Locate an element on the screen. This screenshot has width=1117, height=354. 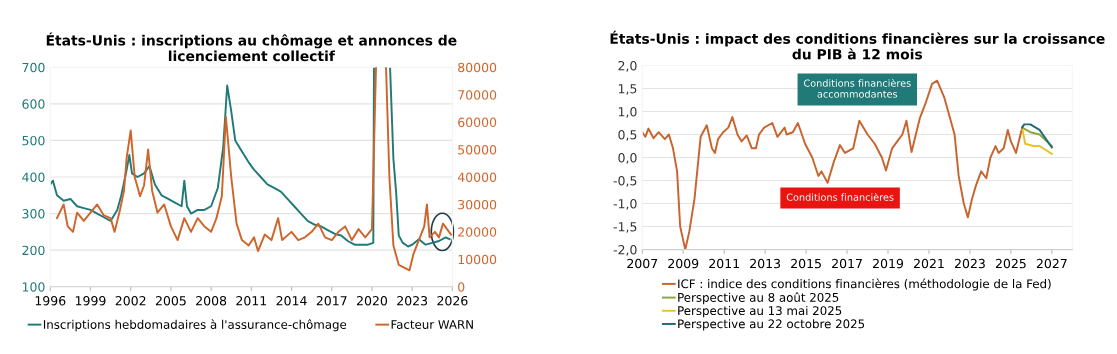
y-tick-label: -1,5 is located at coordinates (625, 227).